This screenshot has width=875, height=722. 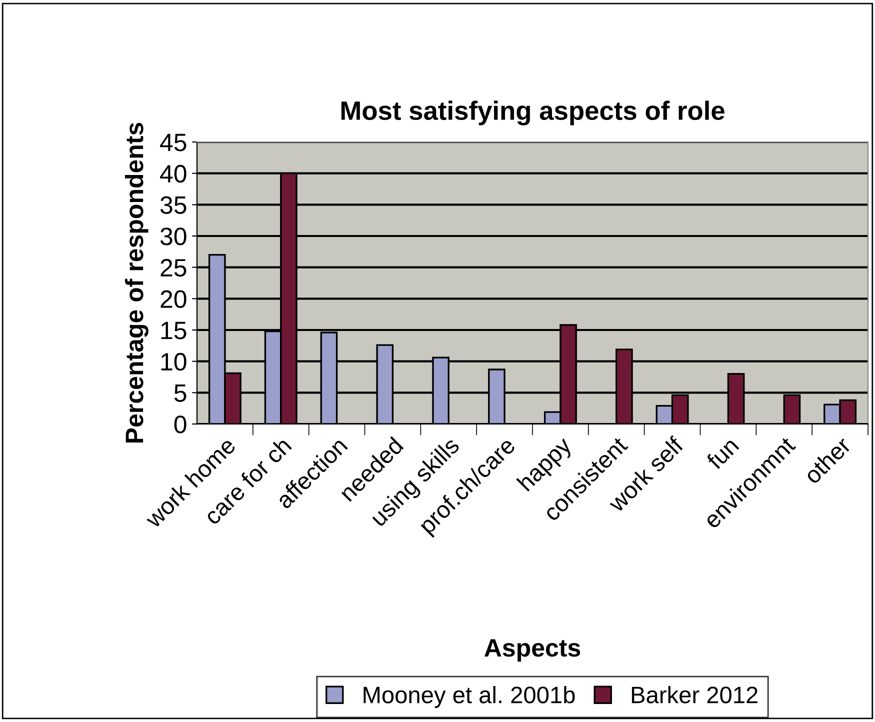 I want to click on y-tick-label: 15, so click(x=173, y=331).